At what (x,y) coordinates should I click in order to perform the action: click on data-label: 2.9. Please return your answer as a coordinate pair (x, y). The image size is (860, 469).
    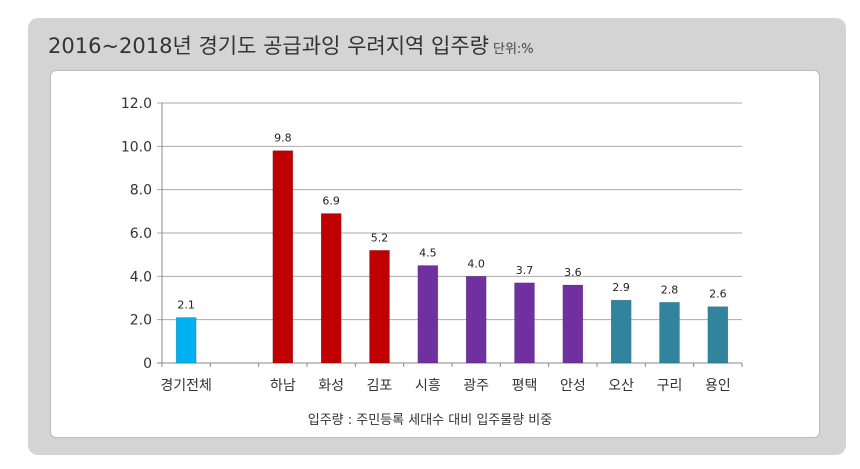
    Looking at the image, I should click on (621, 287).